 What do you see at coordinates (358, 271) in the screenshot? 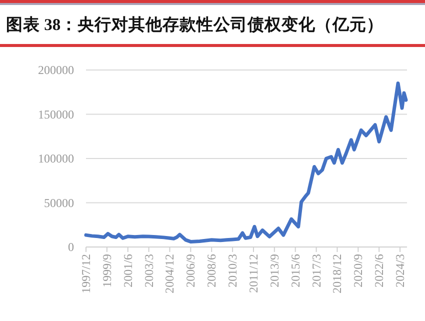
I see `x-tick-label: 2020/9` at bounding box center [358, 271].